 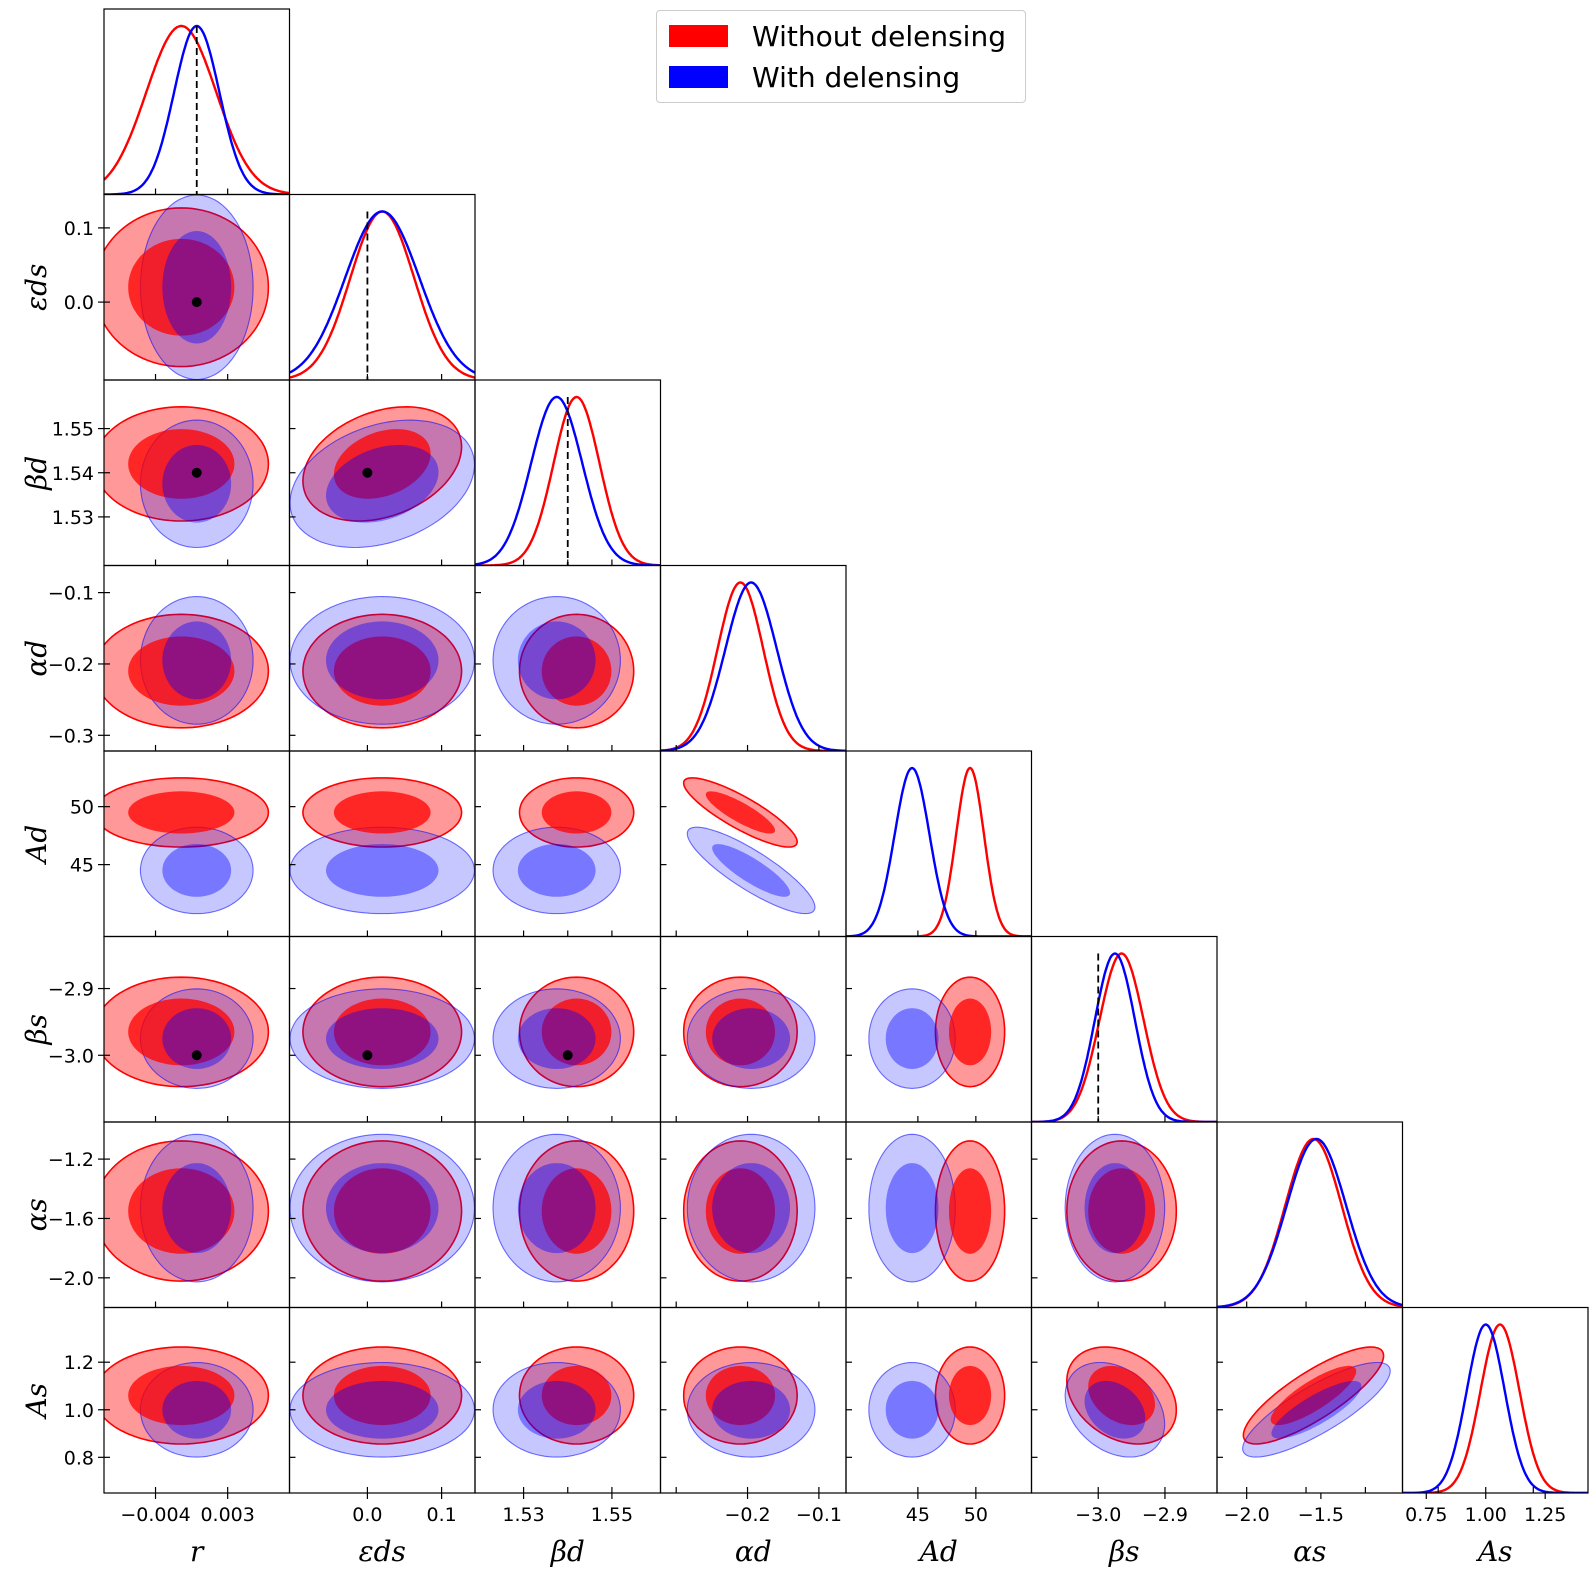 I want to click on panel-alphas-vs-betad, so click(x=563, y=1208).